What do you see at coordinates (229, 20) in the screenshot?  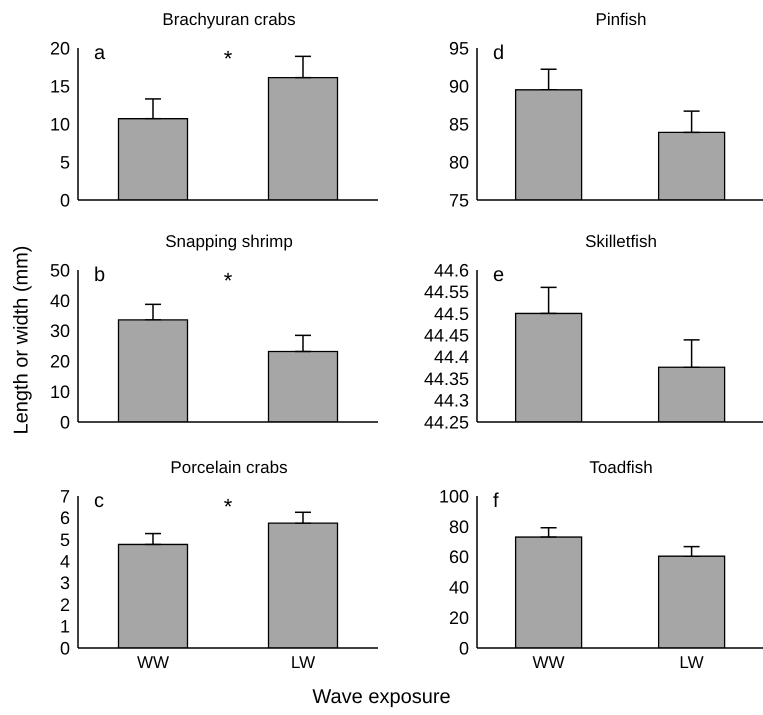 I see `chart-title: Brachyuran crabs` at bounding box center [229, 20].